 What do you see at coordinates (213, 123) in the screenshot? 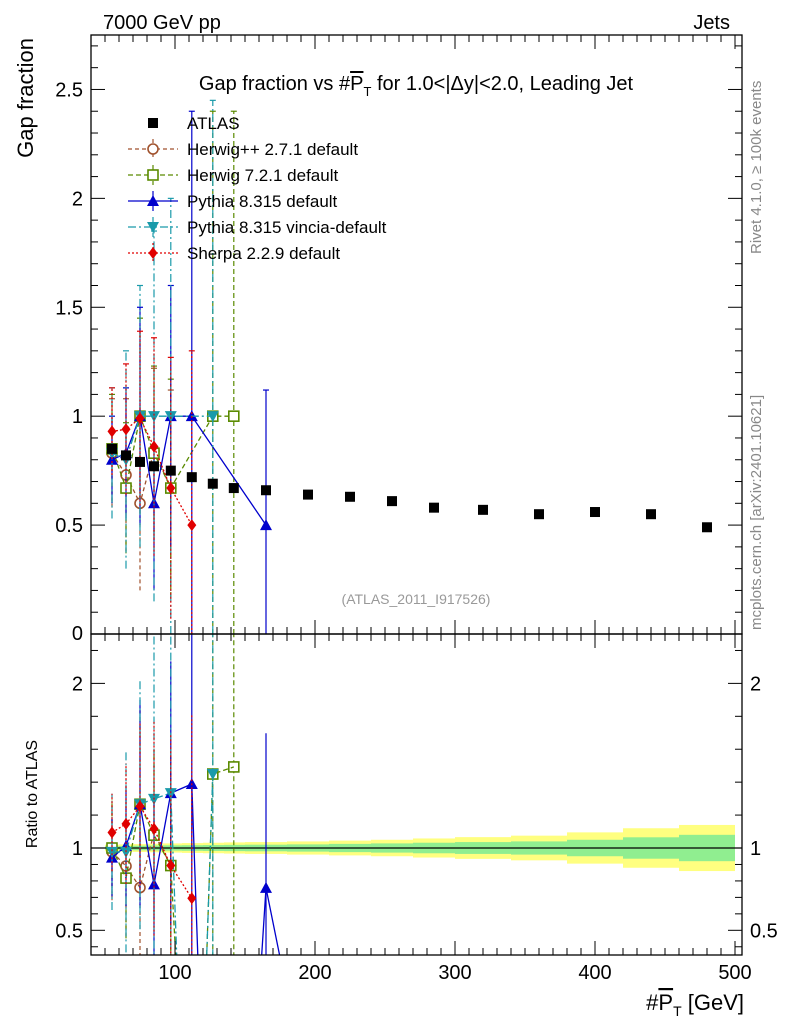
I see `legend-label-atlas: ATLAS` at bounding box center [213, 123].